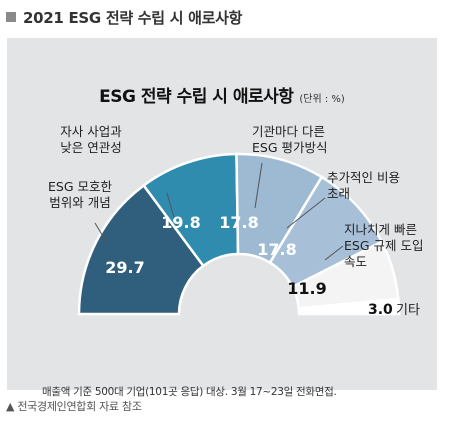 This screenshot has width=453, height=421. What do you see at coordinates (408, 310) in the screenshot?
I see `category-label-6: 기타` at bounding box center [408, 310].